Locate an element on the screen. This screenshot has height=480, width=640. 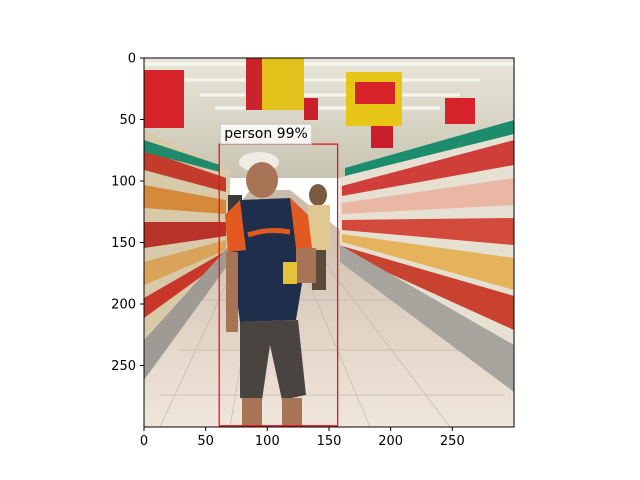
x-tick-label: 150 is located at coordinates (329, 441).